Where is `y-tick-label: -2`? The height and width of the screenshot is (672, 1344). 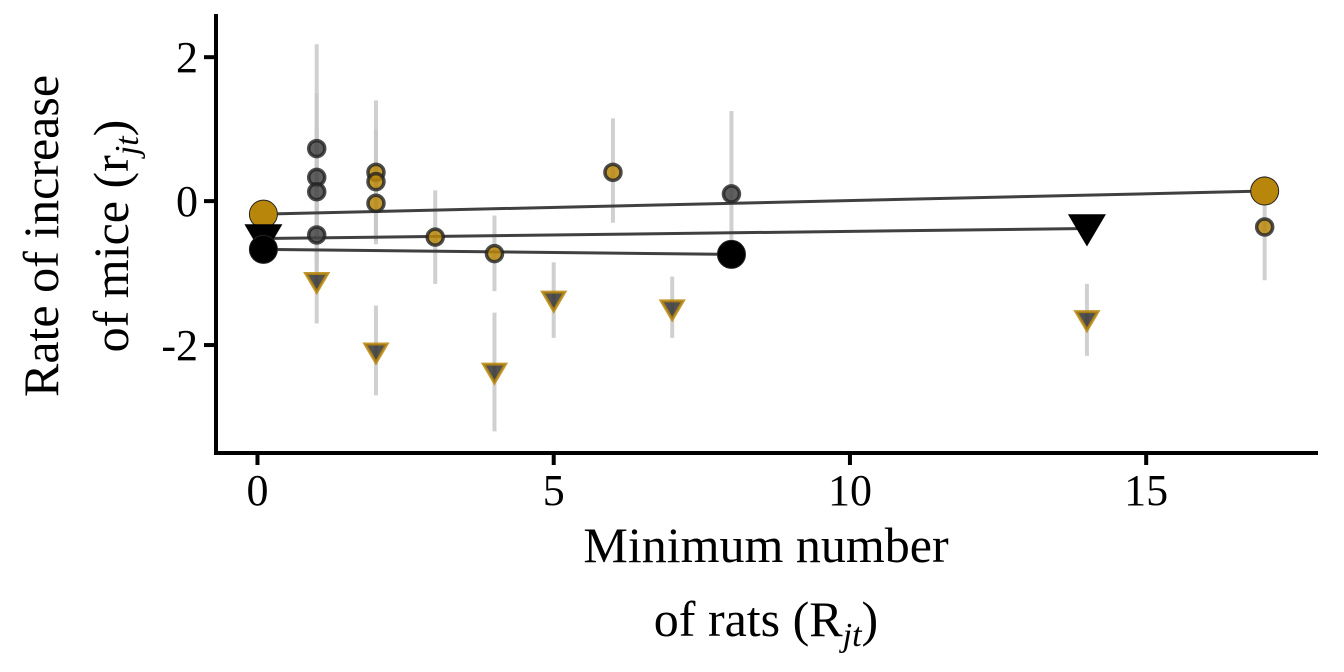 y-tick-label: -2 is located at coordinates (179, 345).